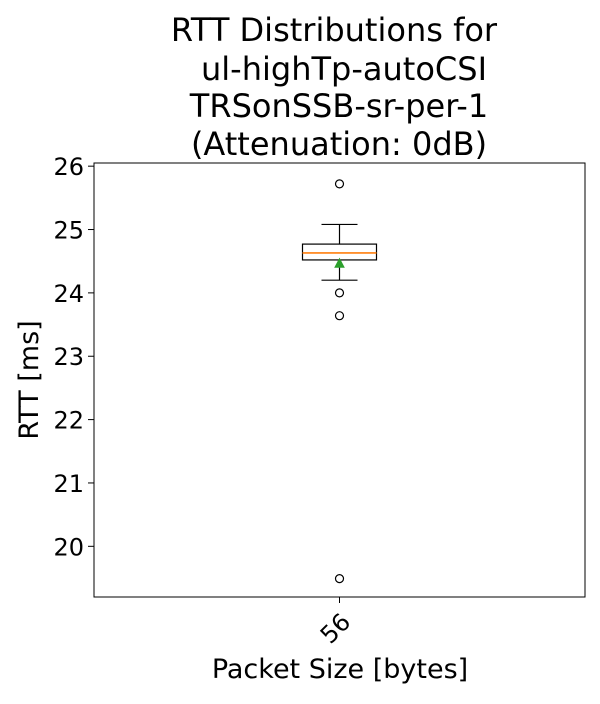 The height and width of the screenshot is (704, 600). Describe the element at coordinates (344, 69) in the screenshot. I see `chart-title-line-2: ul-highTp-autoCSI` at that location.